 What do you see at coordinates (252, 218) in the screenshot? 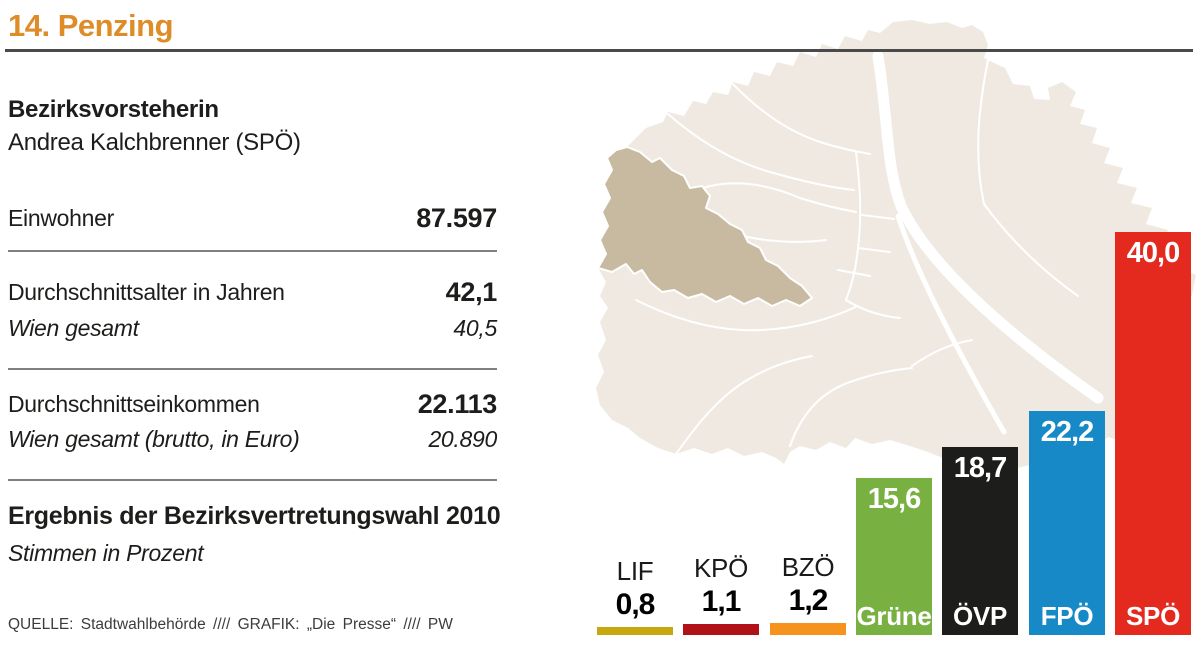
I see `stat-row-einwohner: Einwohner 87.597` at bounding box center [252, 218].